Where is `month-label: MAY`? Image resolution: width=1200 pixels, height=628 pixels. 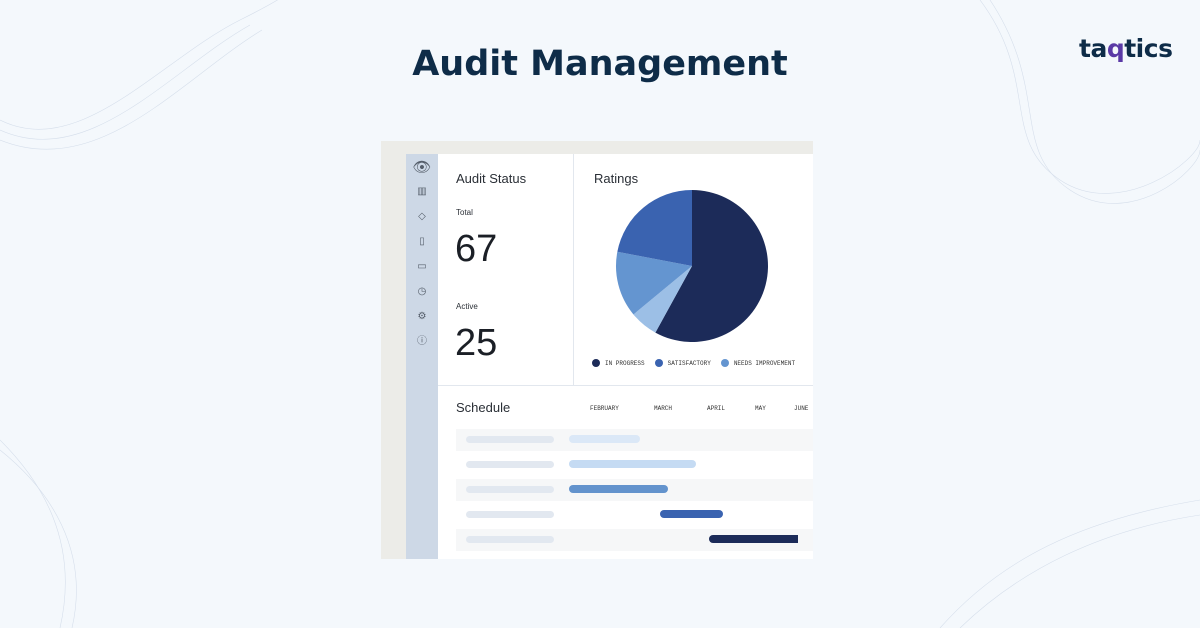 month-label: MAY is located at coordinates (760, 408).